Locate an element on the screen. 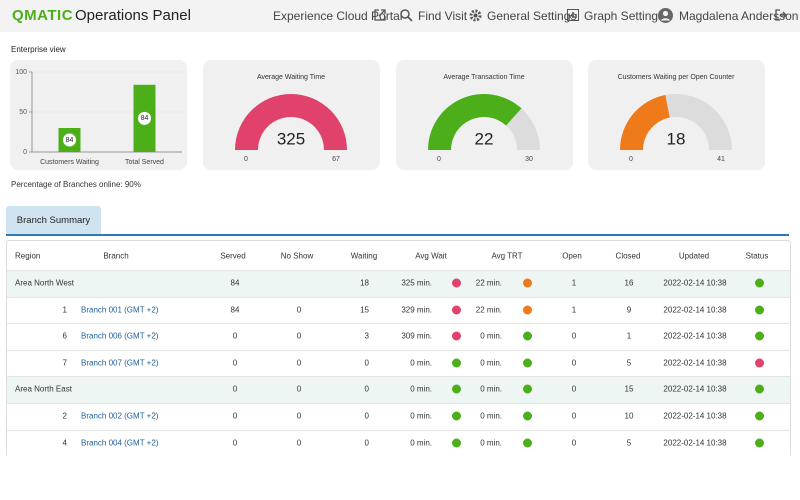 The width and height of the screenshot is (800, 500). column-header: Served is located at coordinates (233, 256).